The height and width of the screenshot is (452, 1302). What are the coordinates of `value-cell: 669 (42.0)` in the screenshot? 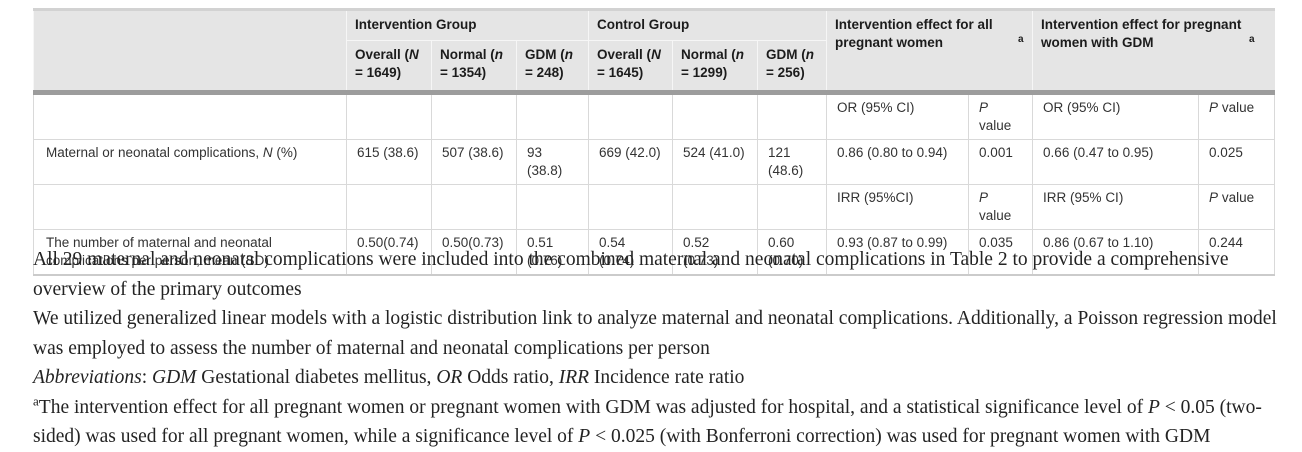 It's located at (631, 162).